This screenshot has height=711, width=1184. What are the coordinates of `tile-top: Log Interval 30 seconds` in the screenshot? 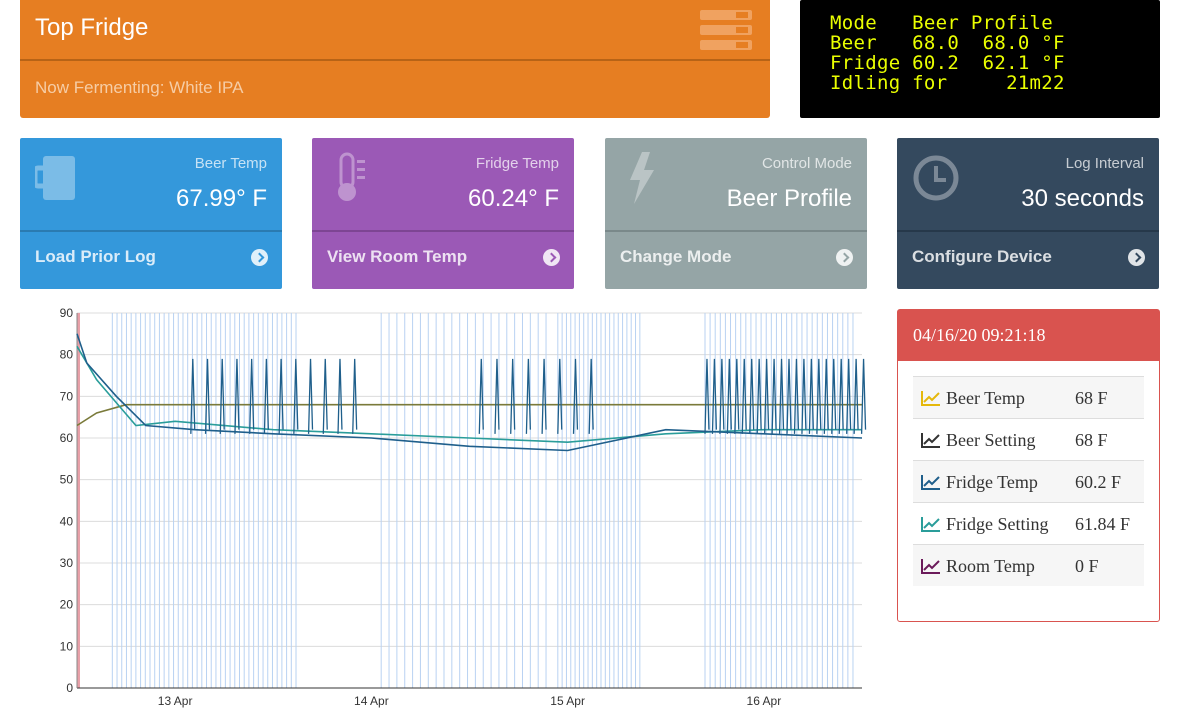 It's located at (1028, 184).